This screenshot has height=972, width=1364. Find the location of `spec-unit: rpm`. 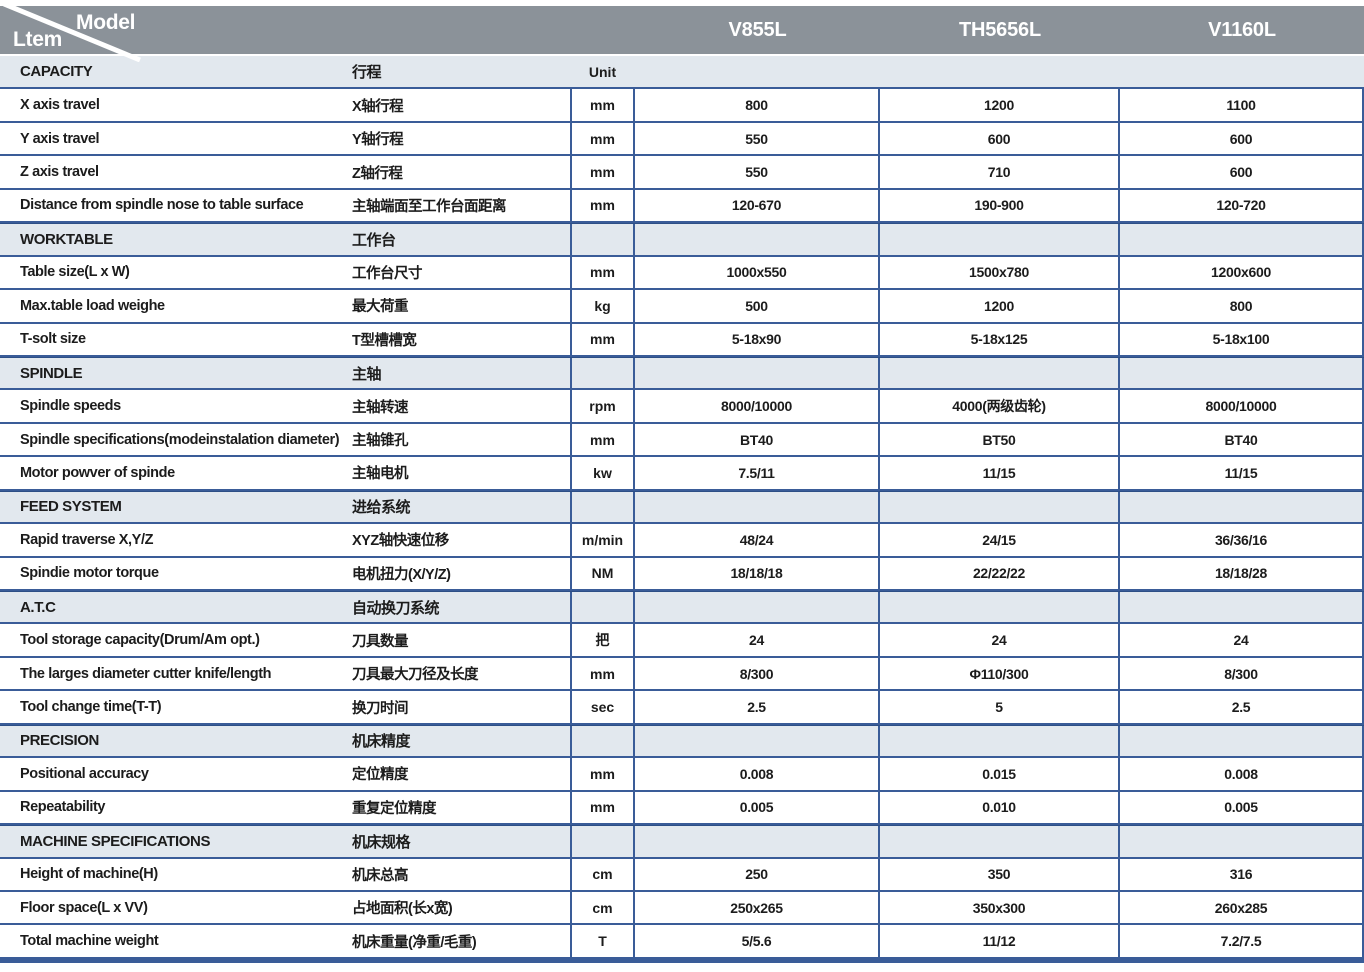

spec-unit: rpm is located at coordinates (602, 406).